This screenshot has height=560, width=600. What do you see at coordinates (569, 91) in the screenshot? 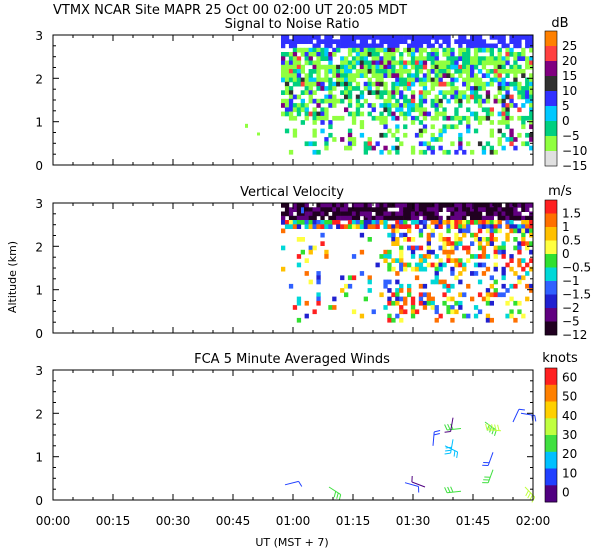
I see `colorbar-label: 10` at bounding box center [569, 91].